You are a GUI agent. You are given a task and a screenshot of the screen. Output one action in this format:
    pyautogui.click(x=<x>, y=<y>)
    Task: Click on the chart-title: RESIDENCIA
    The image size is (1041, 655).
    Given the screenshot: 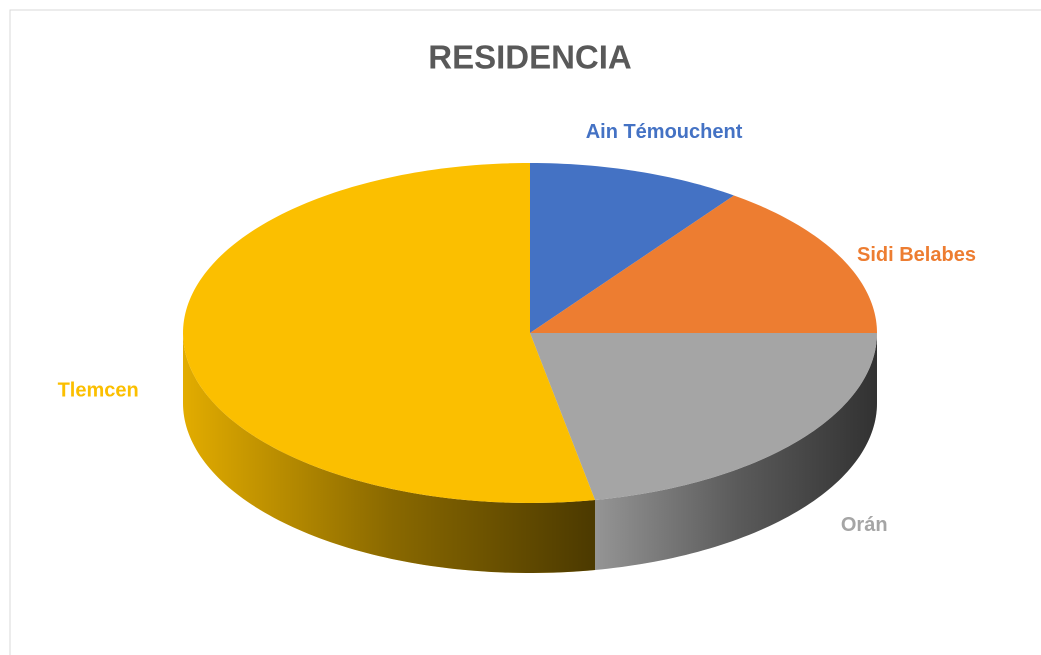 What is the action you would take?
    pyautogui.click(x=530, y=57)
    